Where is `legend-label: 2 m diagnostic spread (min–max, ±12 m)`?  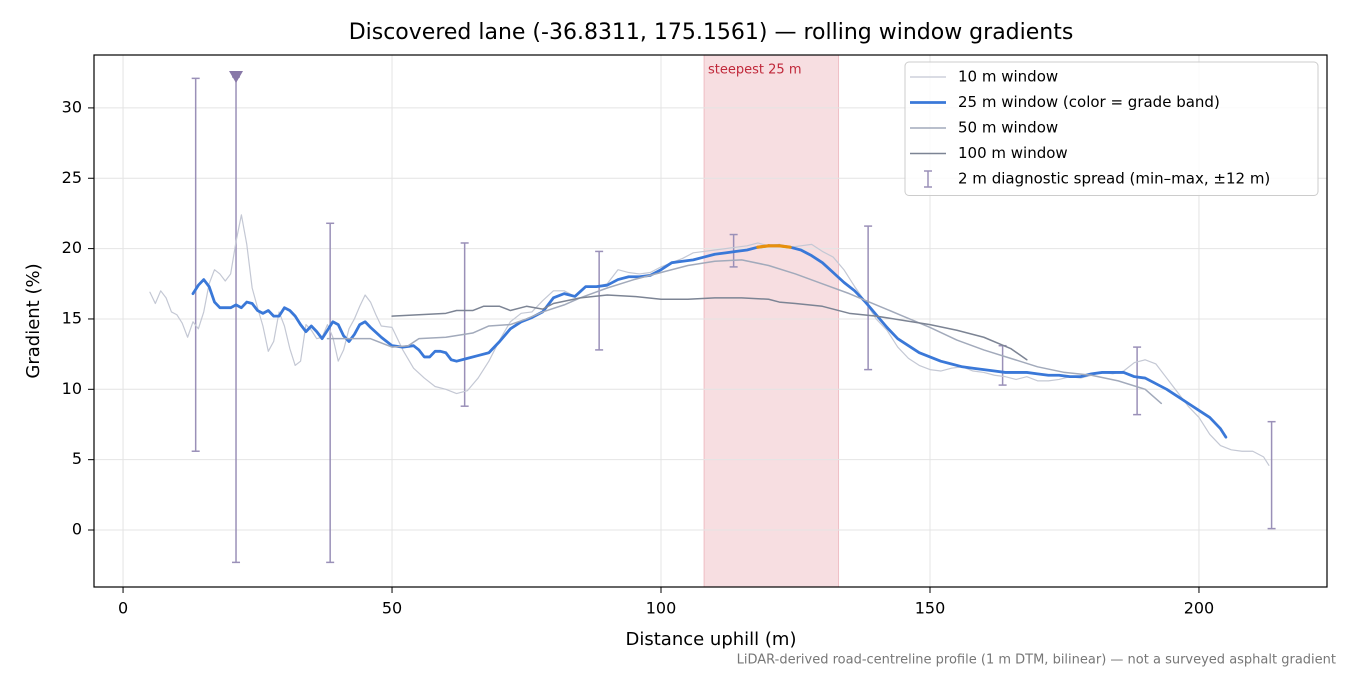
legend-label: 2 m diagnostic spread (min–max, ±12 m) is located at coordinates (1114, 179).